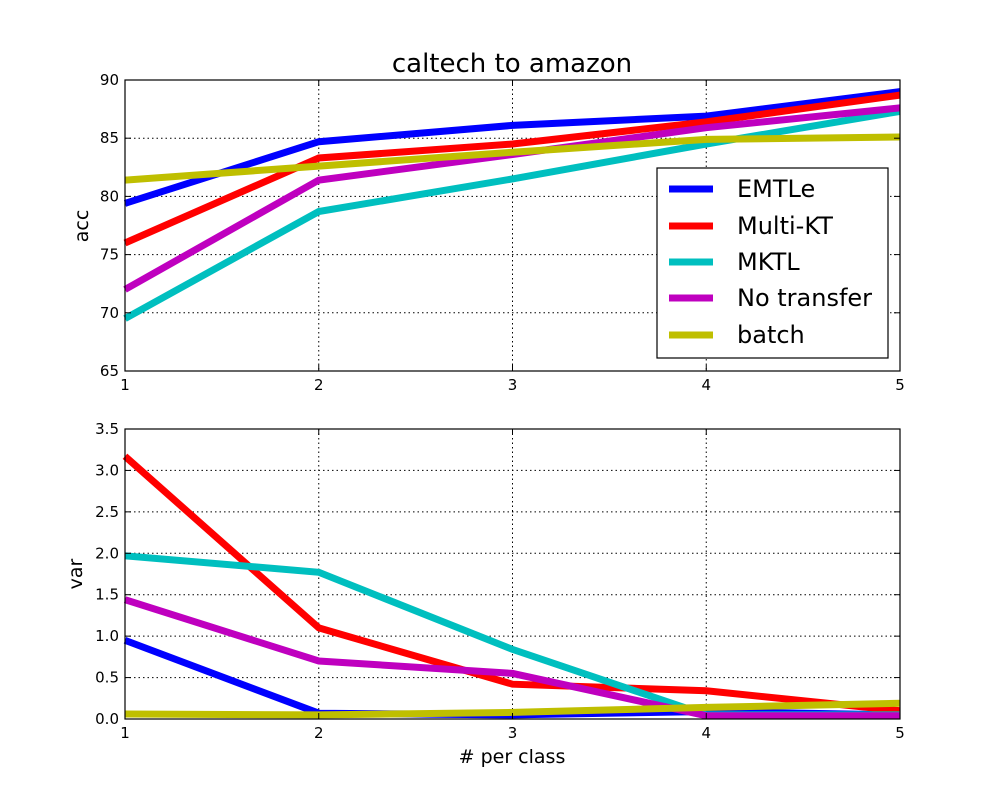  Describe the element at coordinates (706, 385) in the screenshot. I see `accuracy-x-tick-label: 4` at that location.